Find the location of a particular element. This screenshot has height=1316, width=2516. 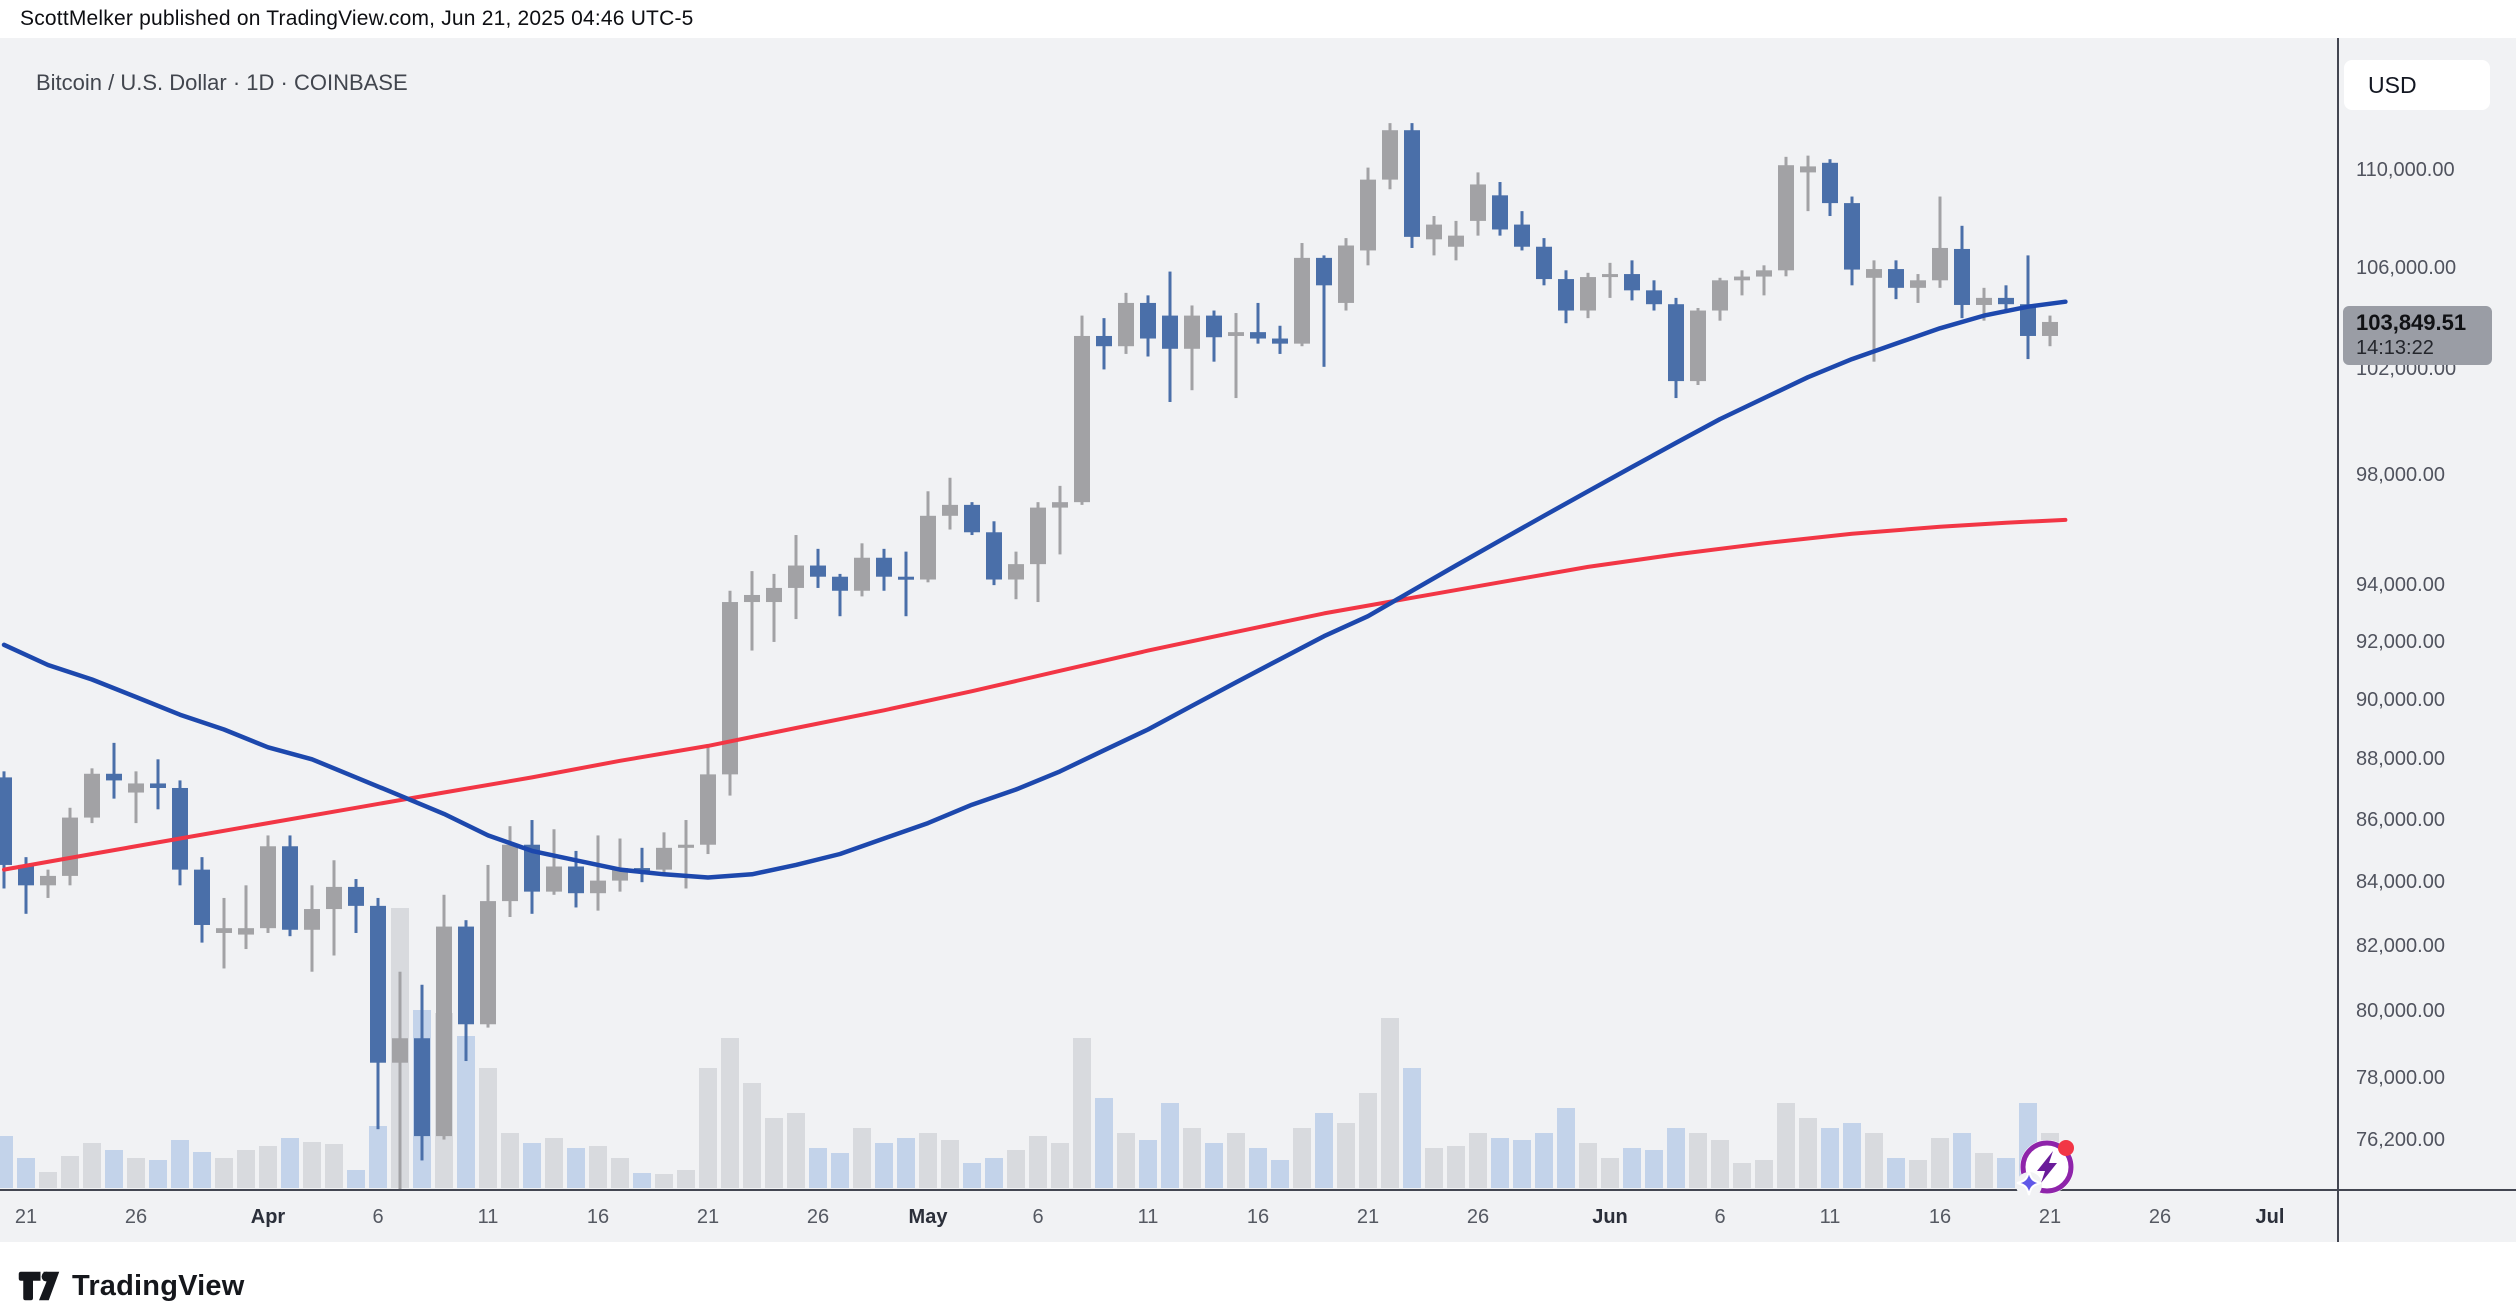

price-axis-label: 90,000.00 is located at coordinates (2400, 699).